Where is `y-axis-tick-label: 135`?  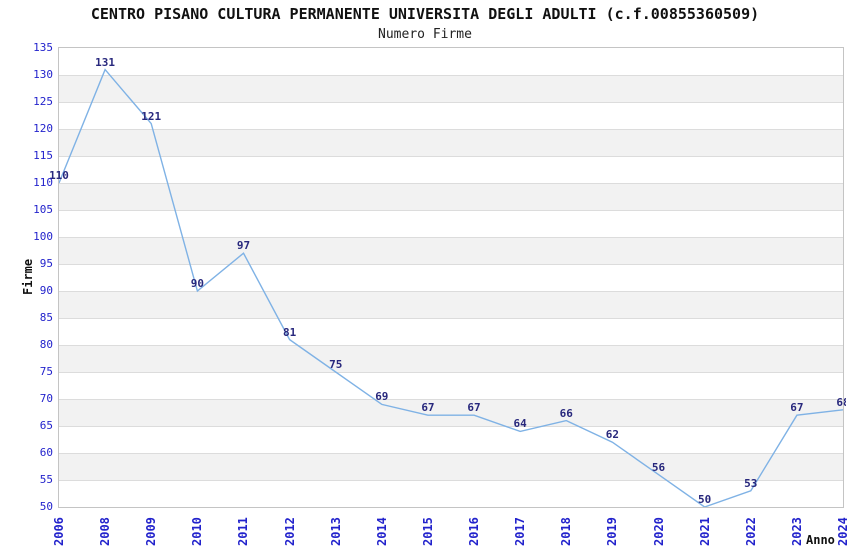
y-axis-tick-label: 135 is located at coordinates (43, 47).